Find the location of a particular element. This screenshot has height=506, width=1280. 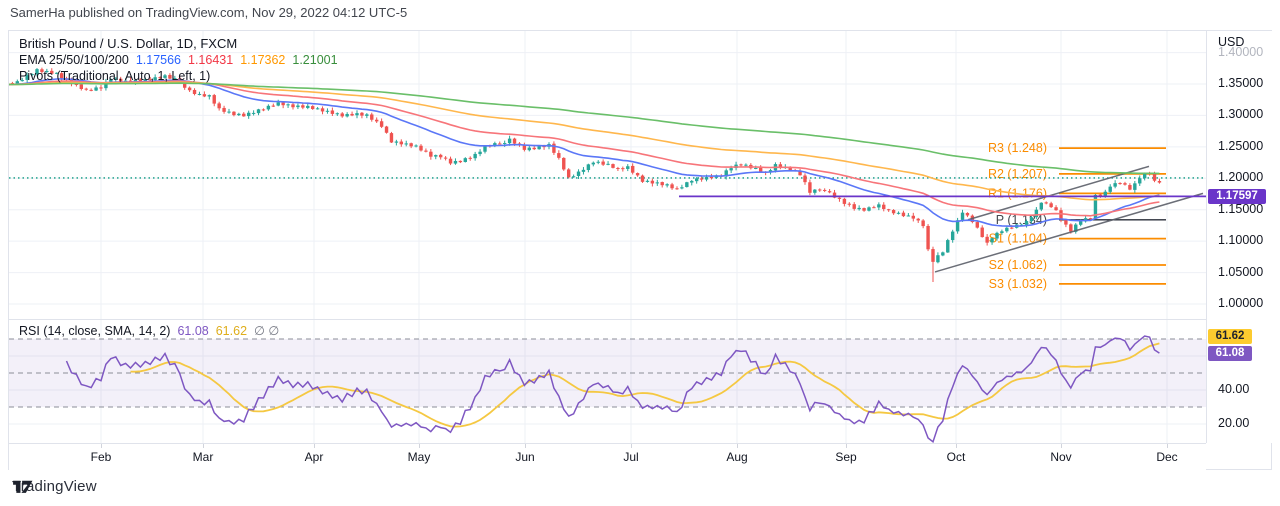

svg-text: R3 (1.248) is located at coordinates (1017, 148).